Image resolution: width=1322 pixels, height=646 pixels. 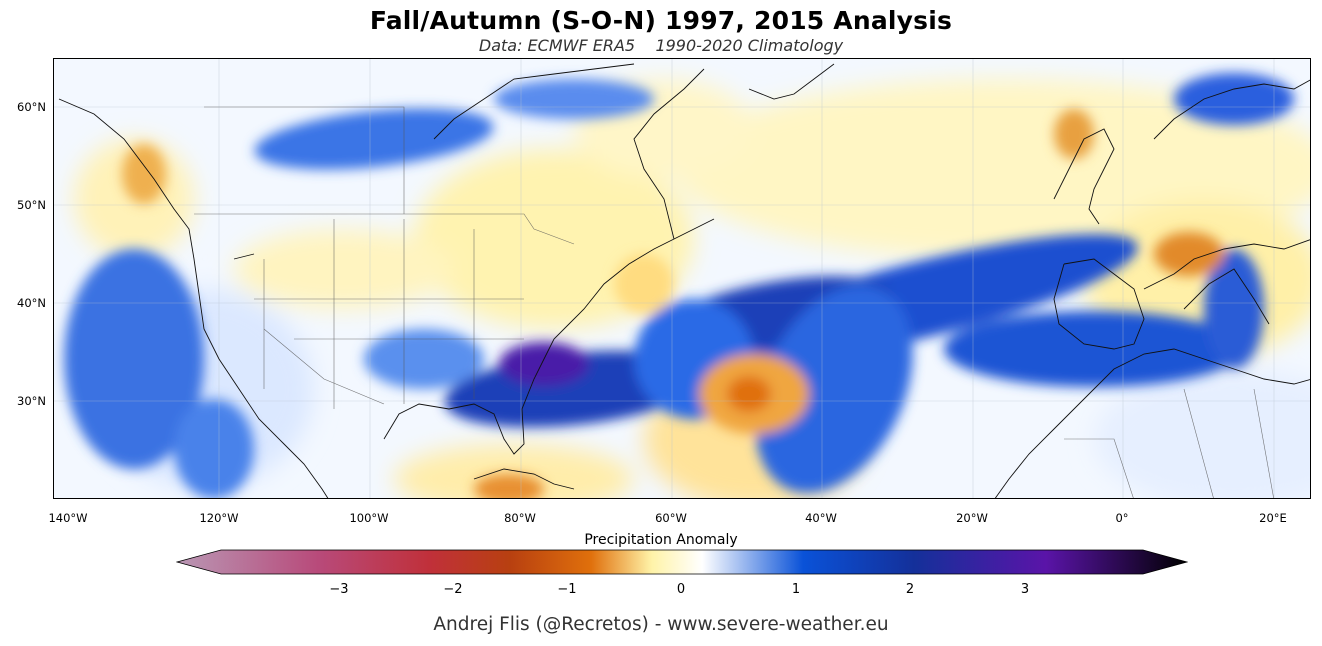 What do you see at coordinates (910, 589) in the screenshot?
I see `colorbar-tick-2: 2` at bounding box center [910, 589].